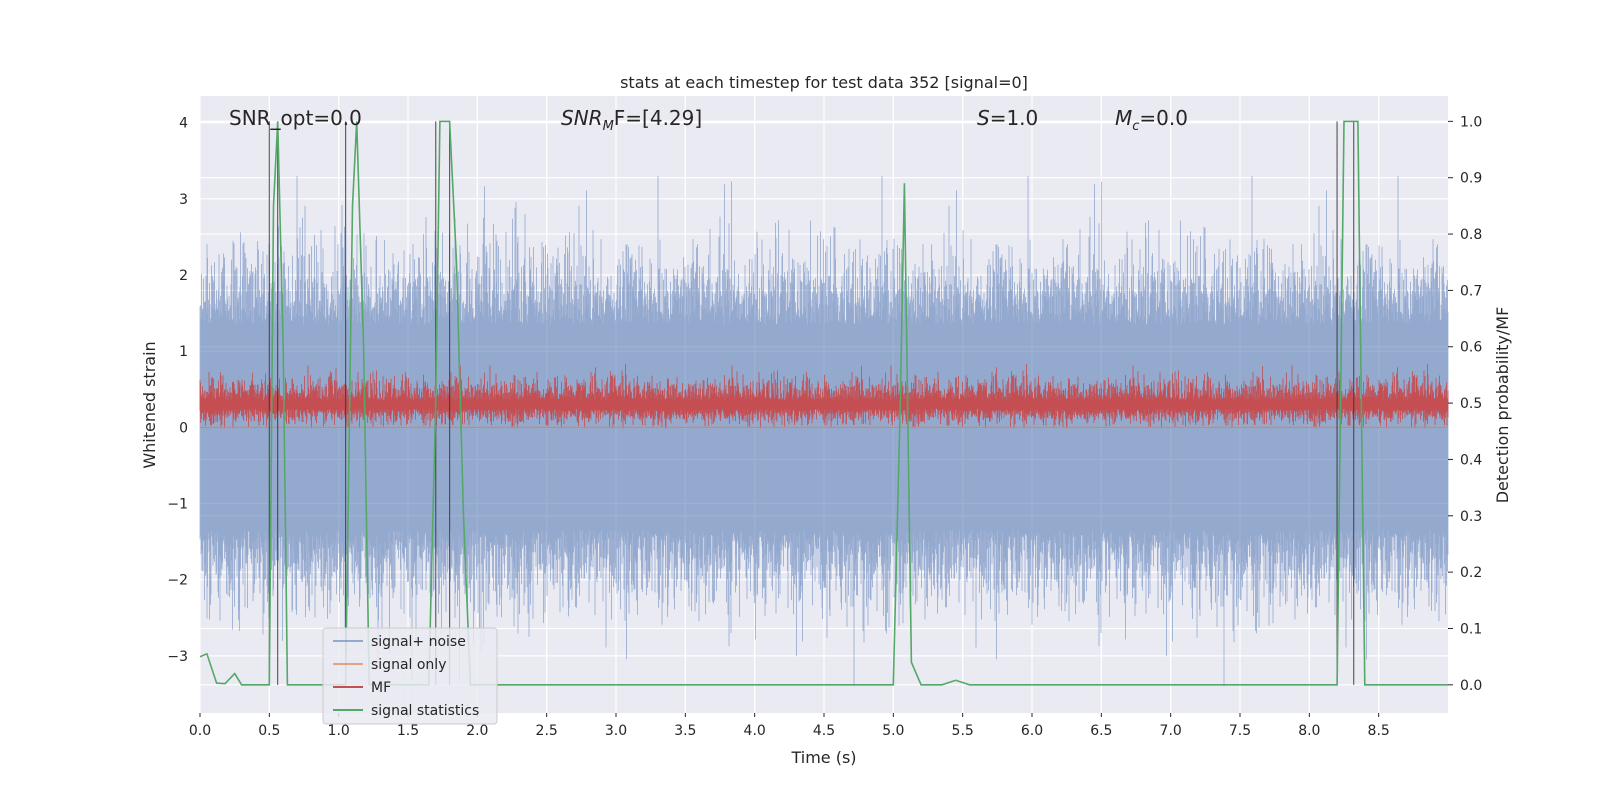 This screenshot has width=1600, height=800. Describe the element at coordinates (547, 731) in the screenshot. I see `x-tick-label-5: 2.5` at that location.